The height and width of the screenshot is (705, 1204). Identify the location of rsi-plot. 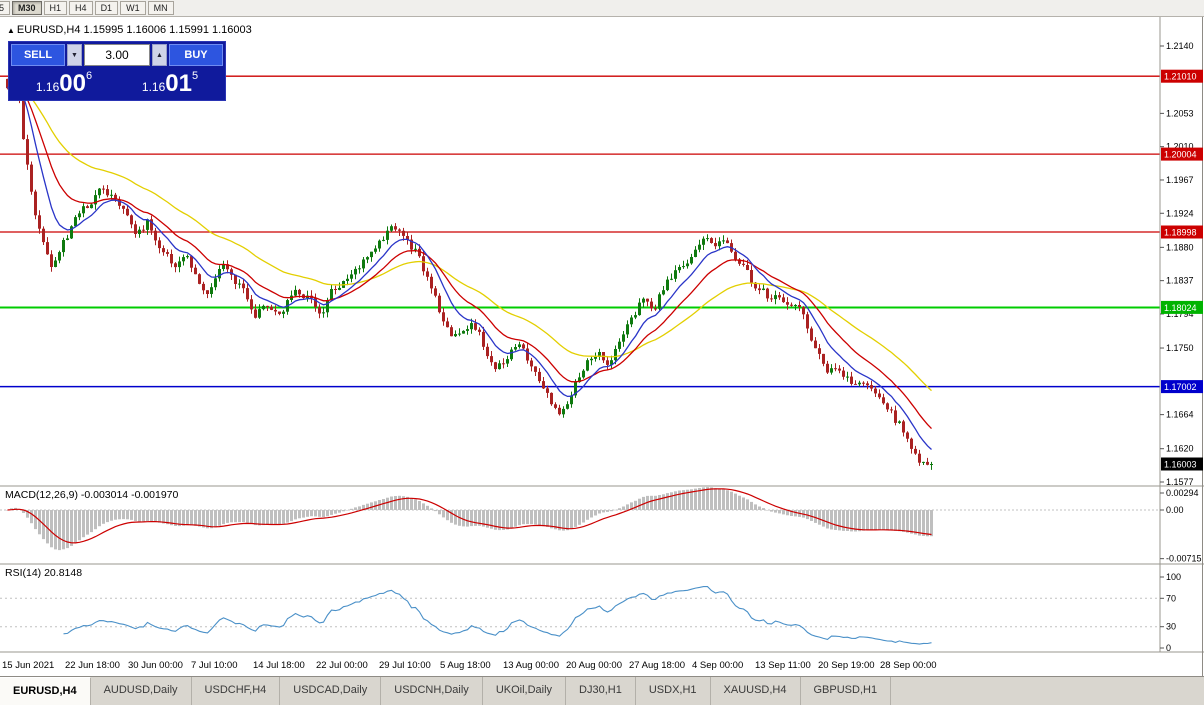
(580, 615).